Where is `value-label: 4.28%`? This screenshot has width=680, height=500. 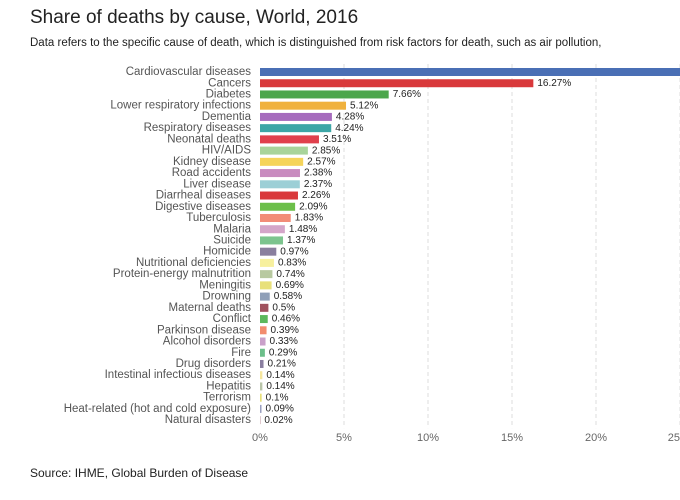 value-label: 4.28% is located at coordinates (350, 117).